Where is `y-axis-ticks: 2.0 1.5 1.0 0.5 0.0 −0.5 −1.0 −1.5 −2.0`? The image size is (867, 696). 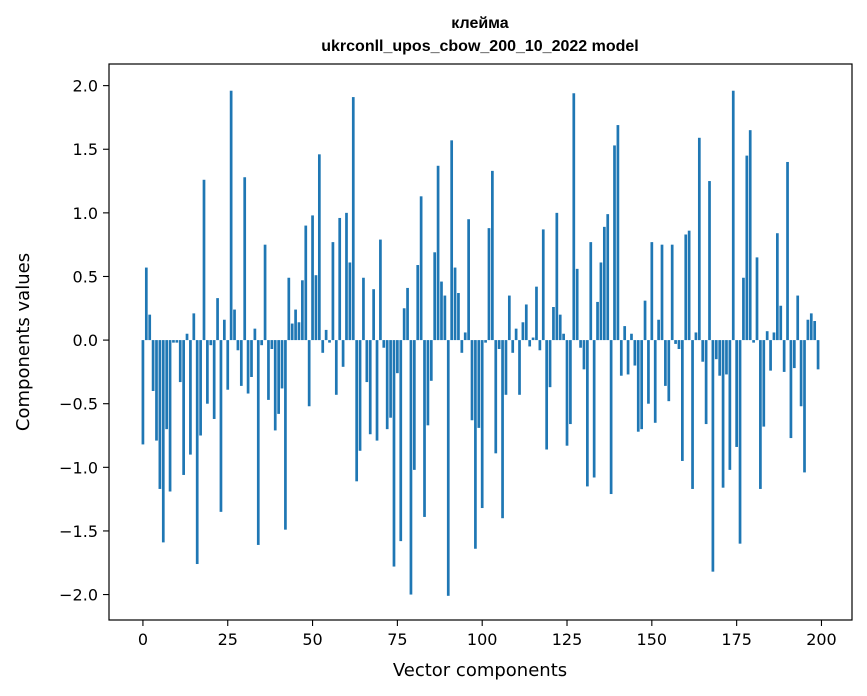 y-axis-ticks: 2.0 1.5 1.0 0.5 0.0 −0.5 −1.0 −1.5 −2.0 is located at coordinates (84, 341).